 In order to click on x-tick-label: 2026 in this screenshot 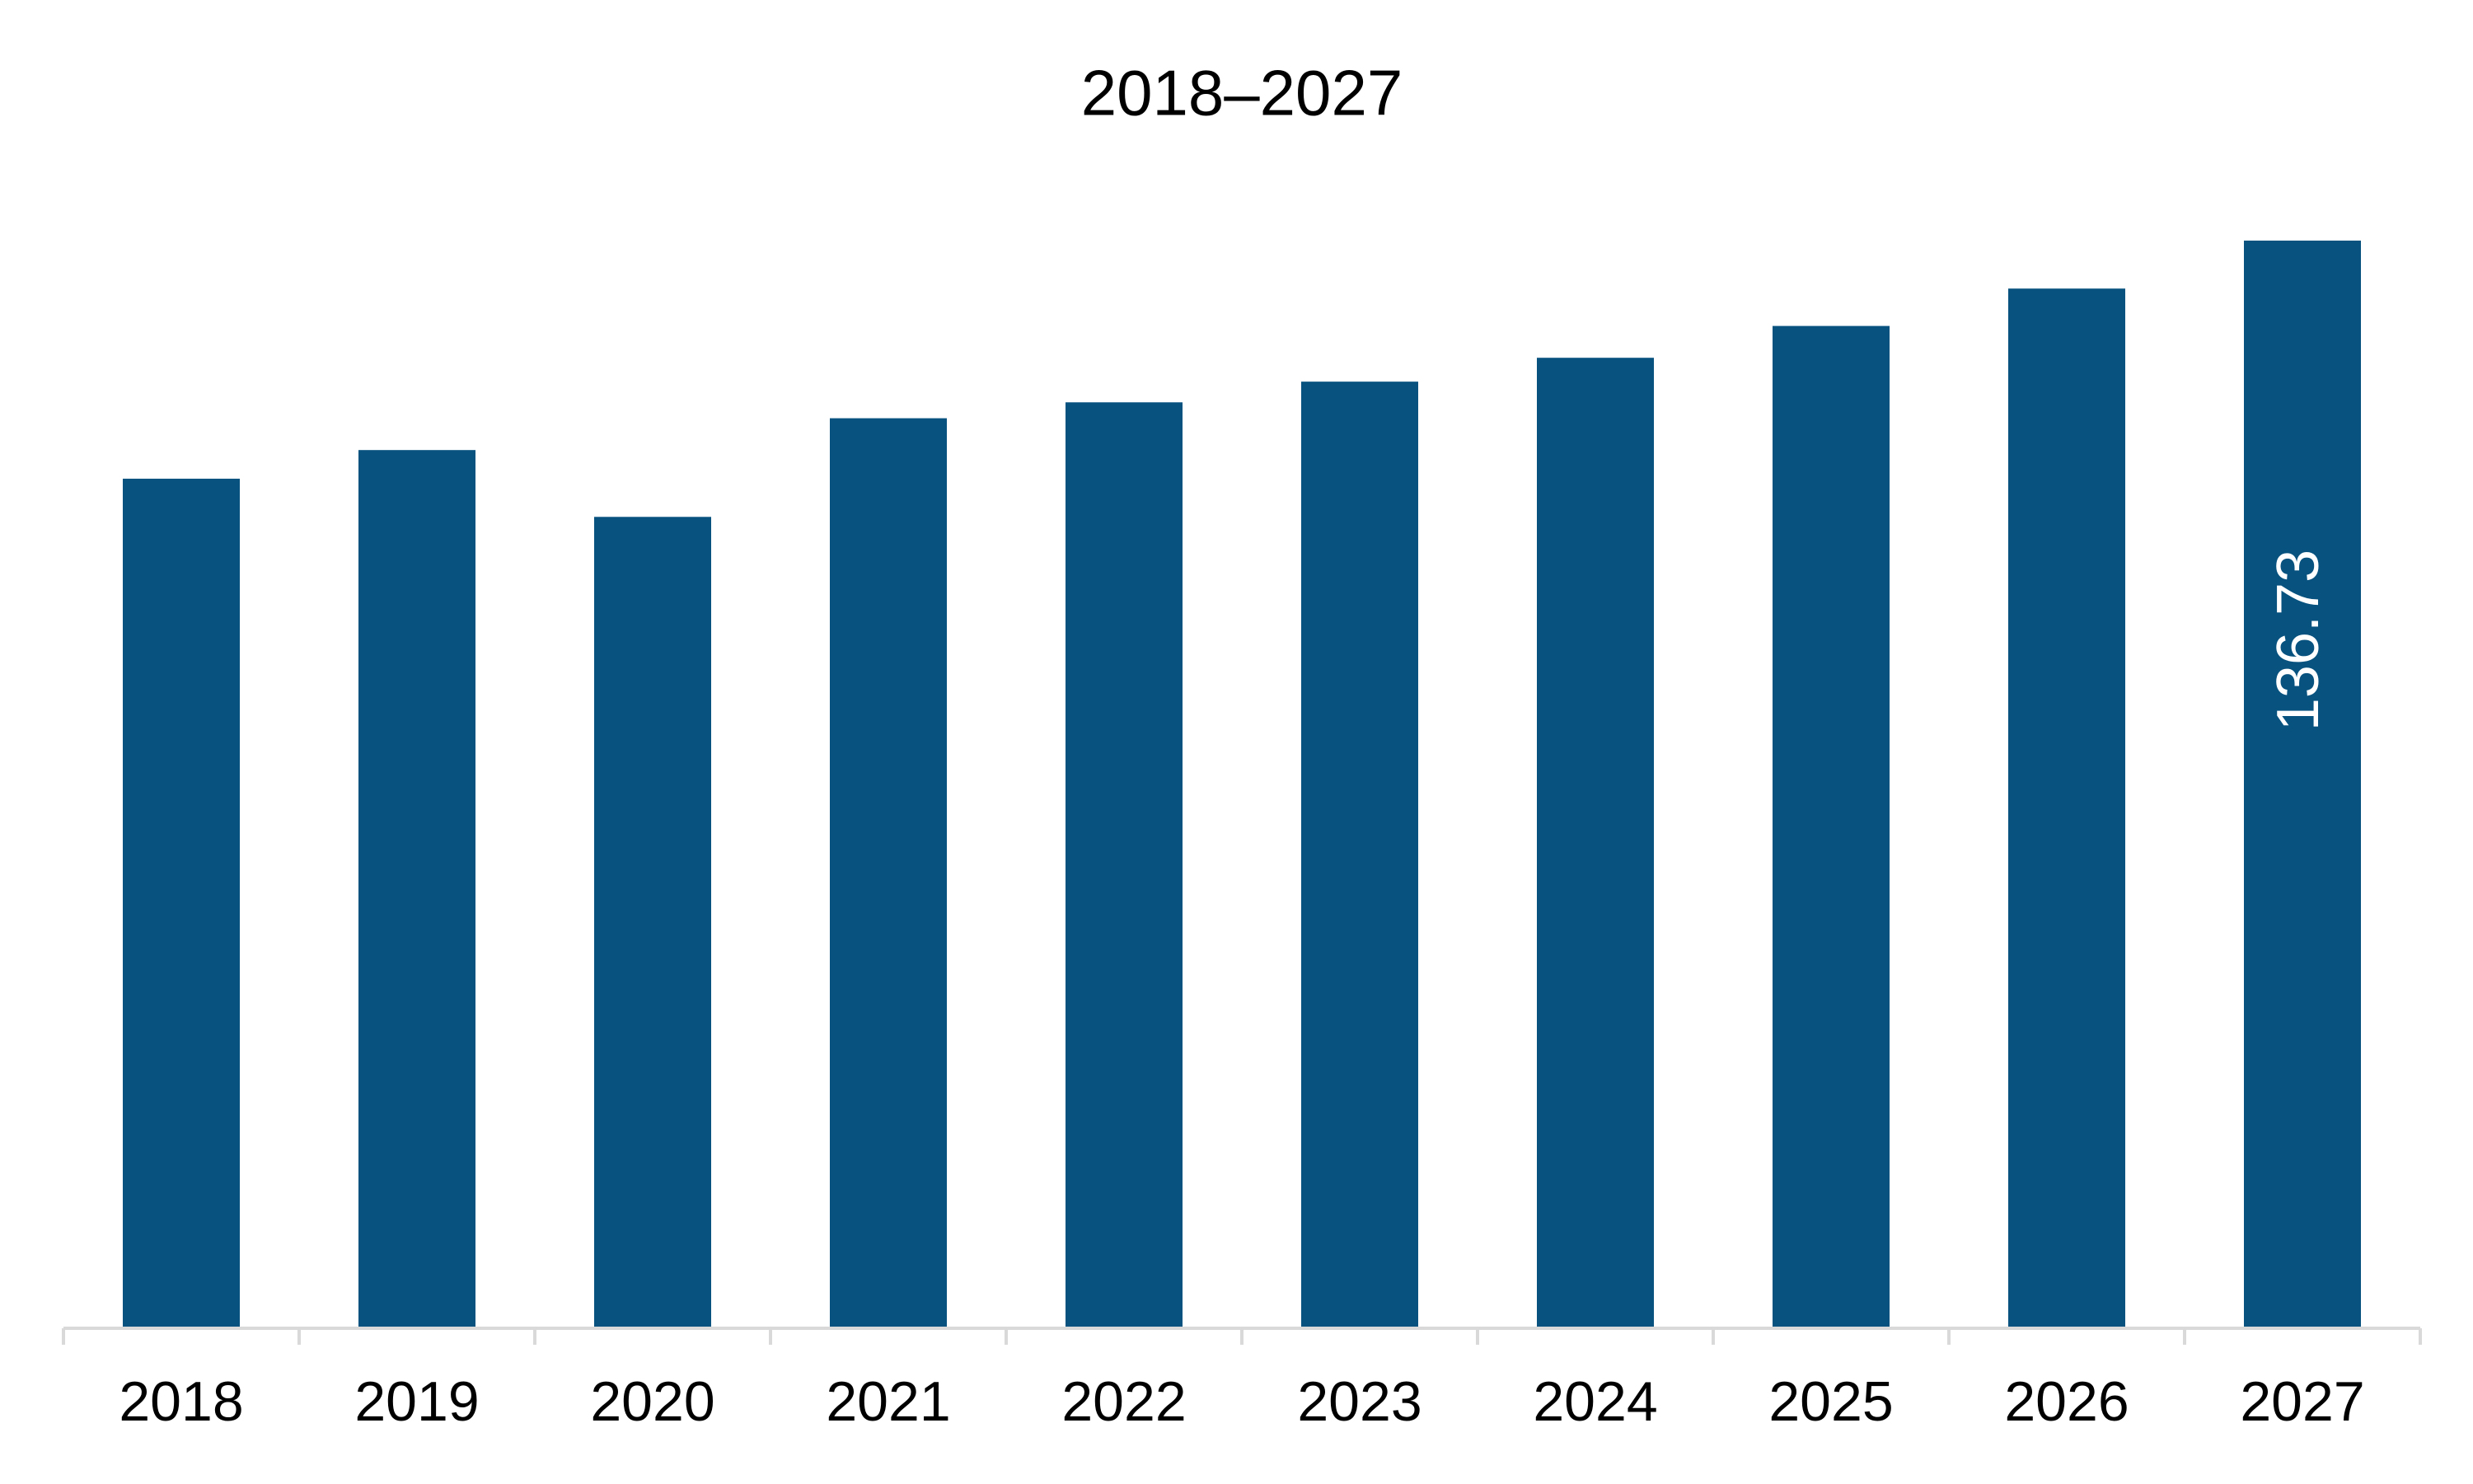, I will do `click(2066, 1402)`.